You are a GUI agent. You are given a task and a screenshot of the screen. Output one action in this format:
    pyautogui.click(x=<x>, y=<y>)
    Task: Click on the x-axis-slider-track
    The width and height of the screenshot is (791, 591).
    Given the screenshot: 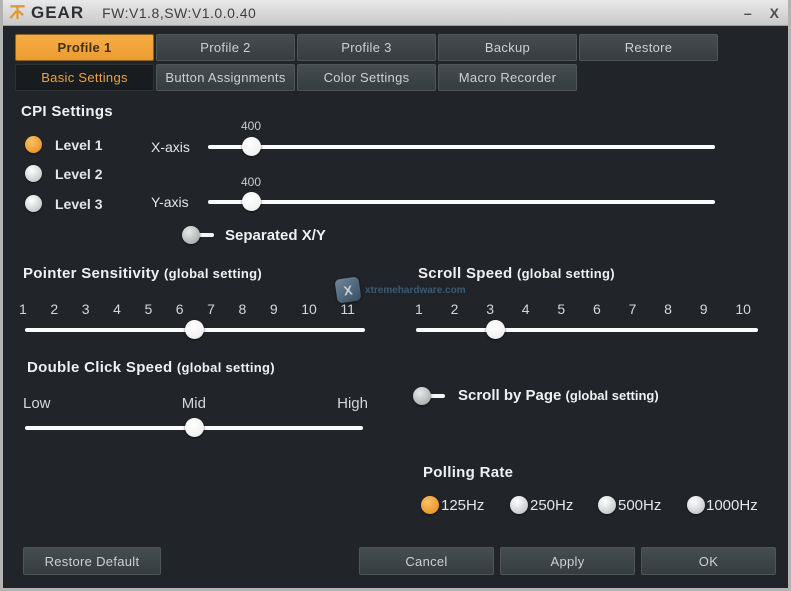 What is the action you would take?
    pyautogui.click(x=461, y=147)
    